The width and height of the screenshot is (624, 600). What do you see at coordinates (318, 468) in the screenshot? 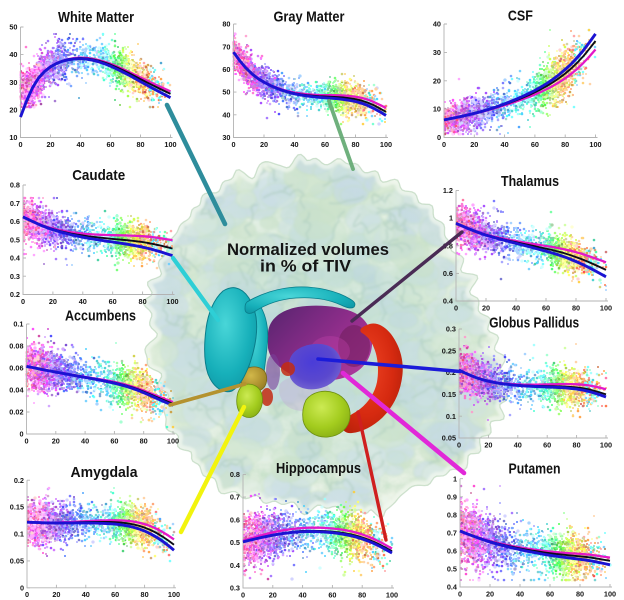
I see `svg-text: Hippocampus` at bounding box center [318, 468].